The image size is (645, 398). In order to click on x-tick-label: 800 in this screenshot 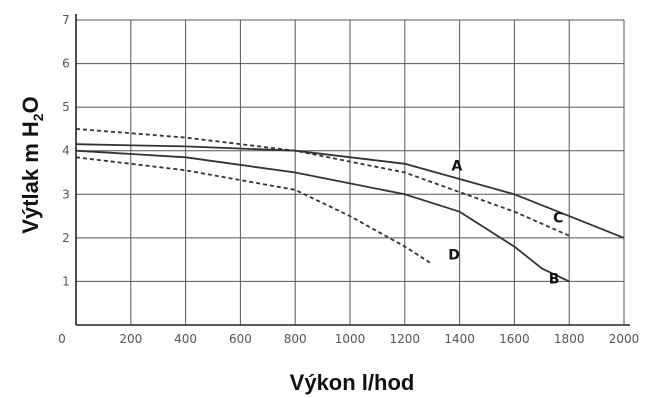, I will do `click(295, 339)`.